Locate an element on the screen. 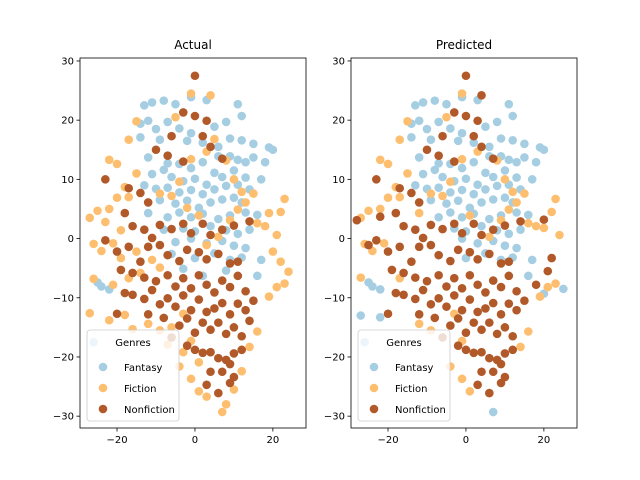 The image size is (640, 480). legend-box is located at coordinates (404, 375).